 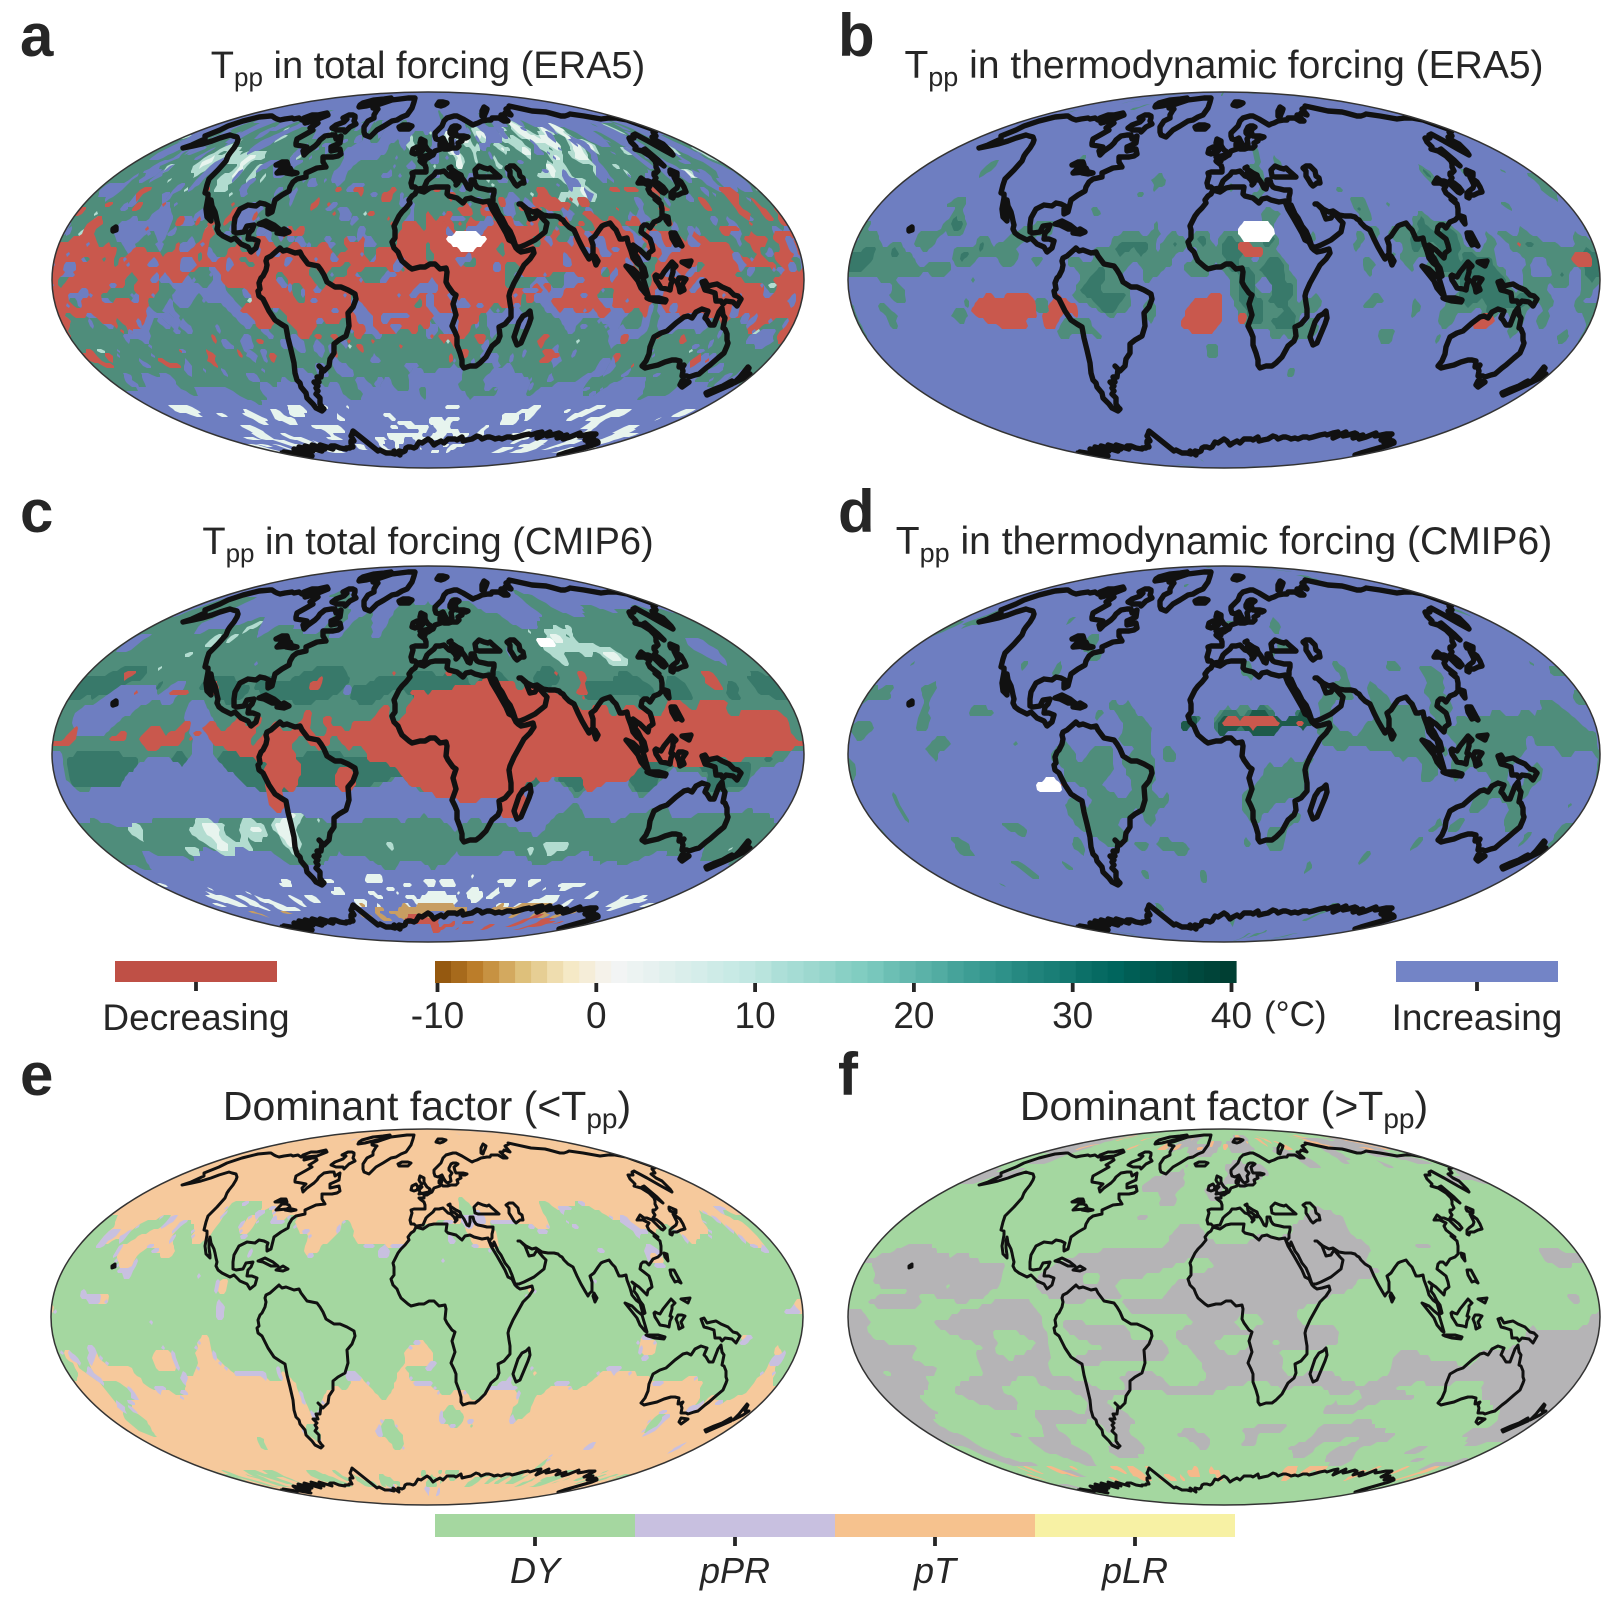 What do you see at coordinates (36, 1074) in the screenshot?
I see `svg-text: e` at bounding box center [36, 1074].